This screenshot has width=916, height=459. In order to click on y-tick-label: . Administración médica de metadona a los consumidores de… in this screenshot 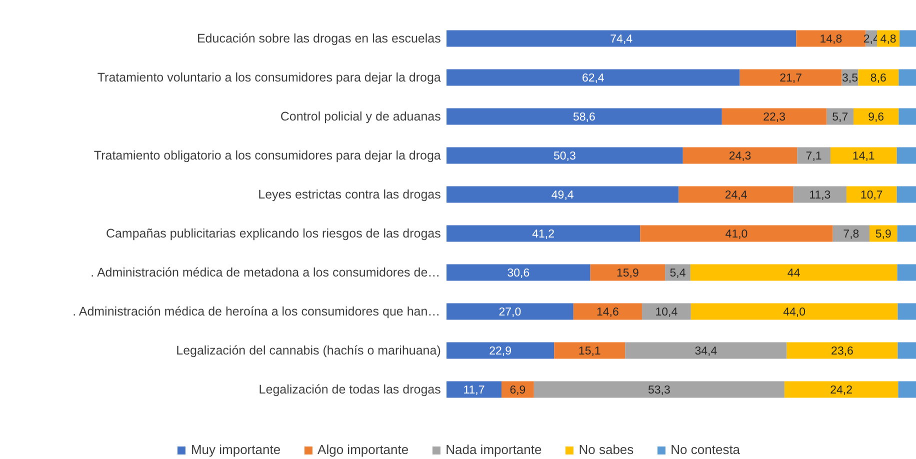, I will do `click(265, 273)`.